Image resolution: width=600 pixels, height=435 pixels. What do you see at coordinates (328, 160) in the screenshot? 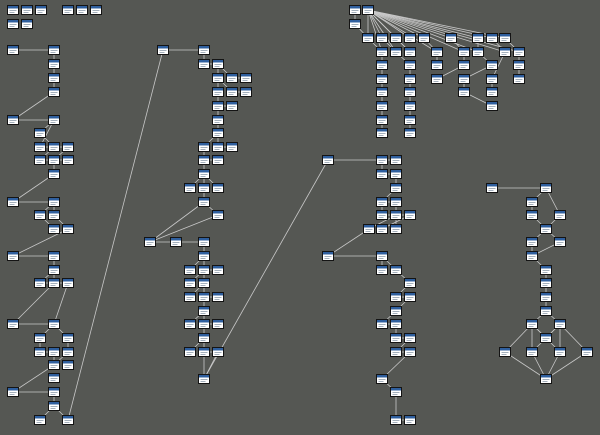
I see `node-c105` at bounding box center [328, 160].